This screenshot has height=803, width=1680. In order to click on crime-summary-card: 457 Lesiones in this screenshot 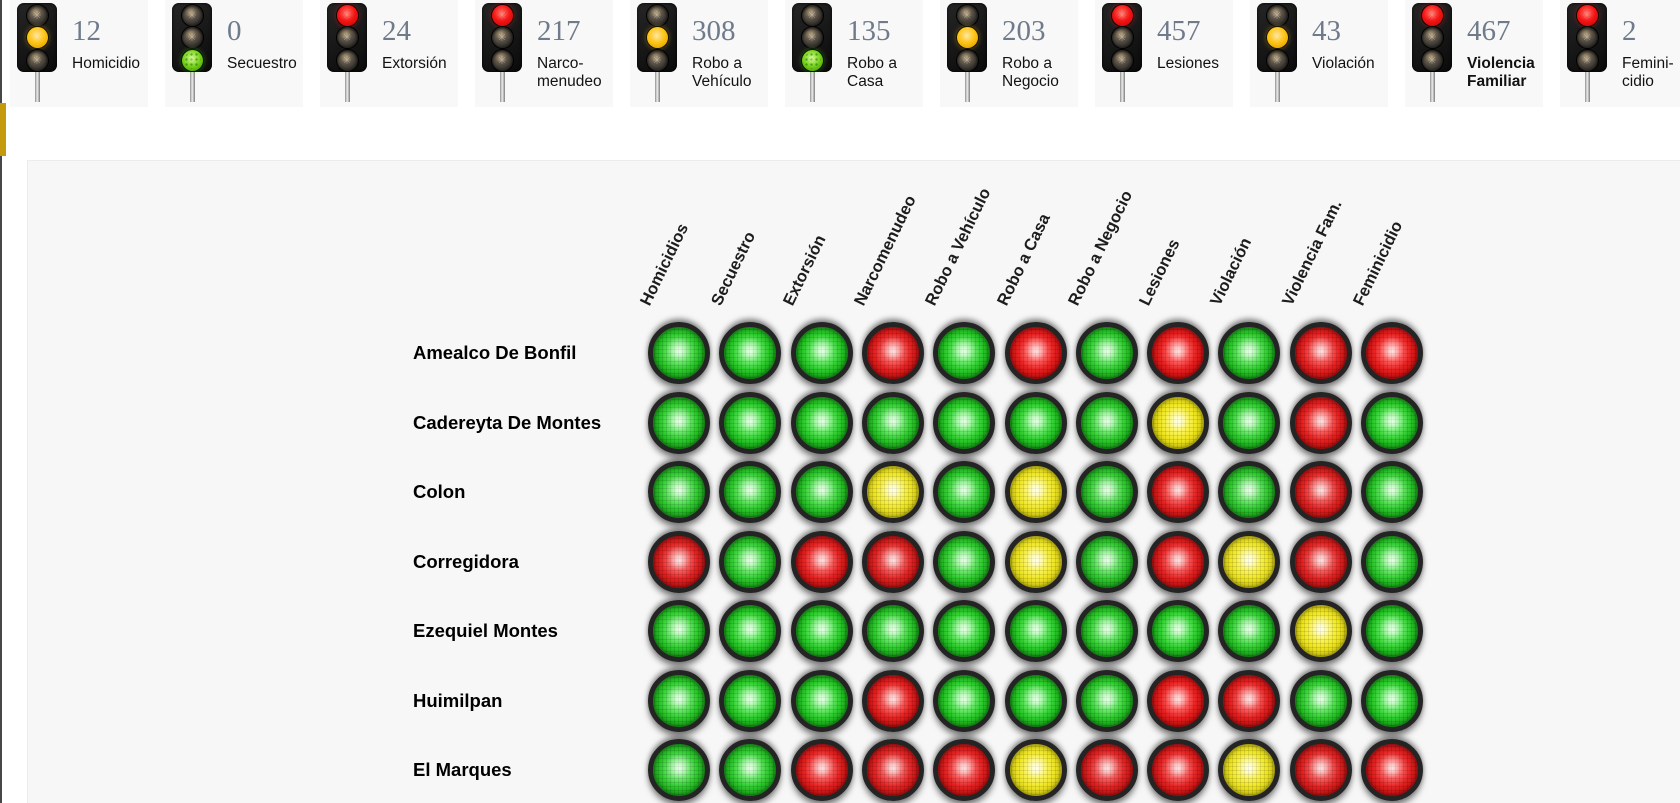, I will do `click(1164, 53)`.